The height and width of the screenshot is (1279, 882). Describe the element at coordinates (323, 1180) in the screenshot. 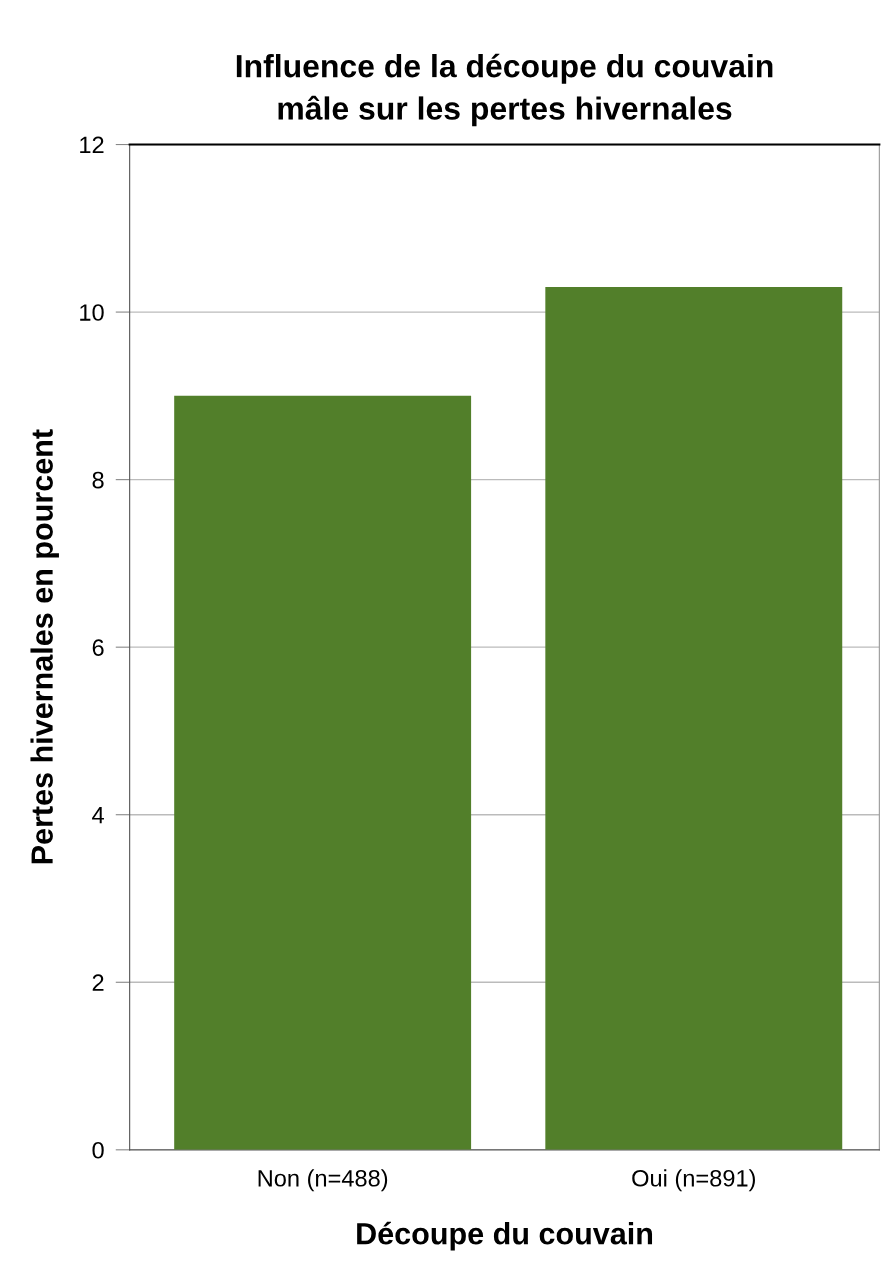

I see `x-tick-label: Non (n=488)` at that location.